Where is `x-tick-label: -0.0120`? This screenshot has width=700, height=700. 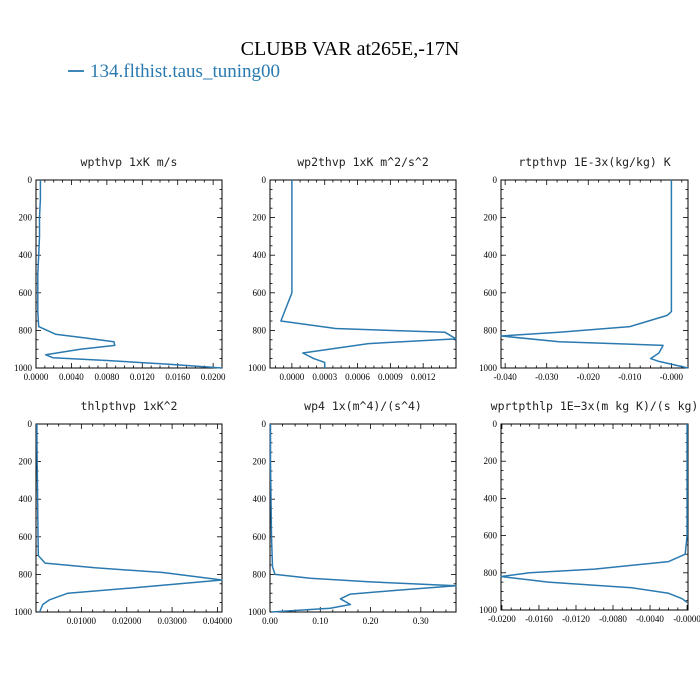
x-tick-label: -0.0120 is located at coordinates (576, 619).